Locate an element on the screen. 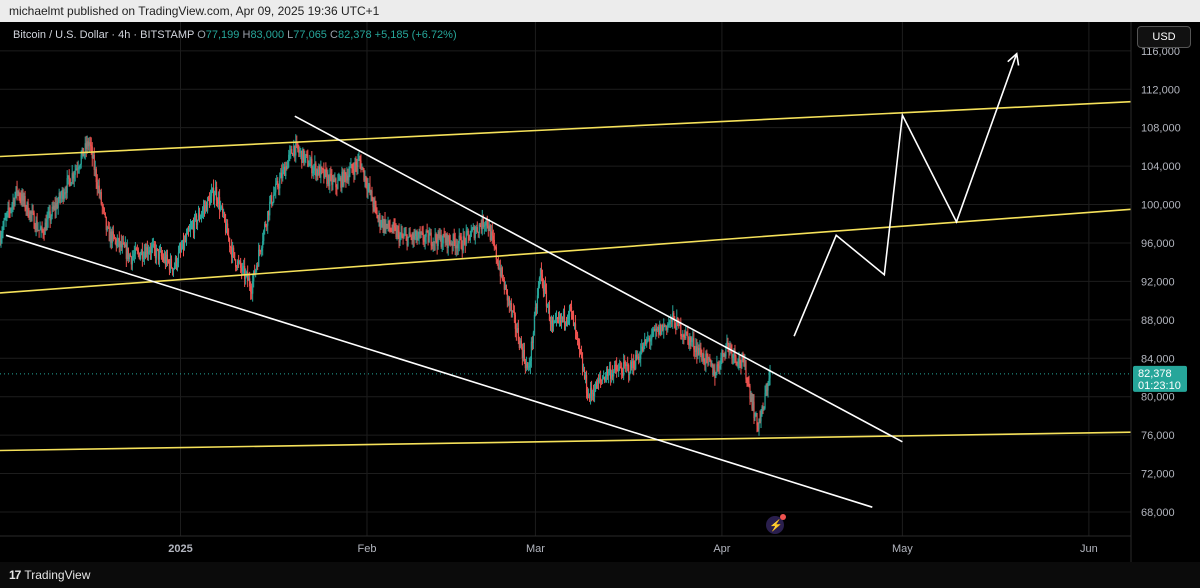 The width and height of the screenshot is (1200, 588). time-axis: 2025 Feb Mar Apr May Jun is located at coordinates (565, 545).